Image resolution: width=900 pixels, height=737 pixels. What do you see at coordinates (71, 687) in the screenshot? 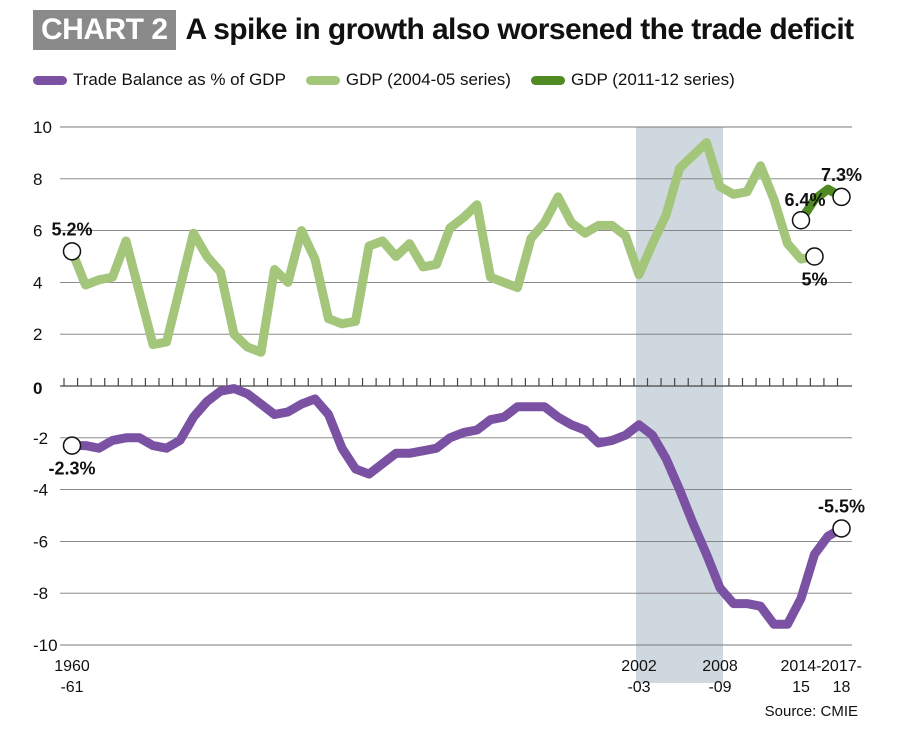
I see `x-tick-label: -61` at bounding box center [71, 687].